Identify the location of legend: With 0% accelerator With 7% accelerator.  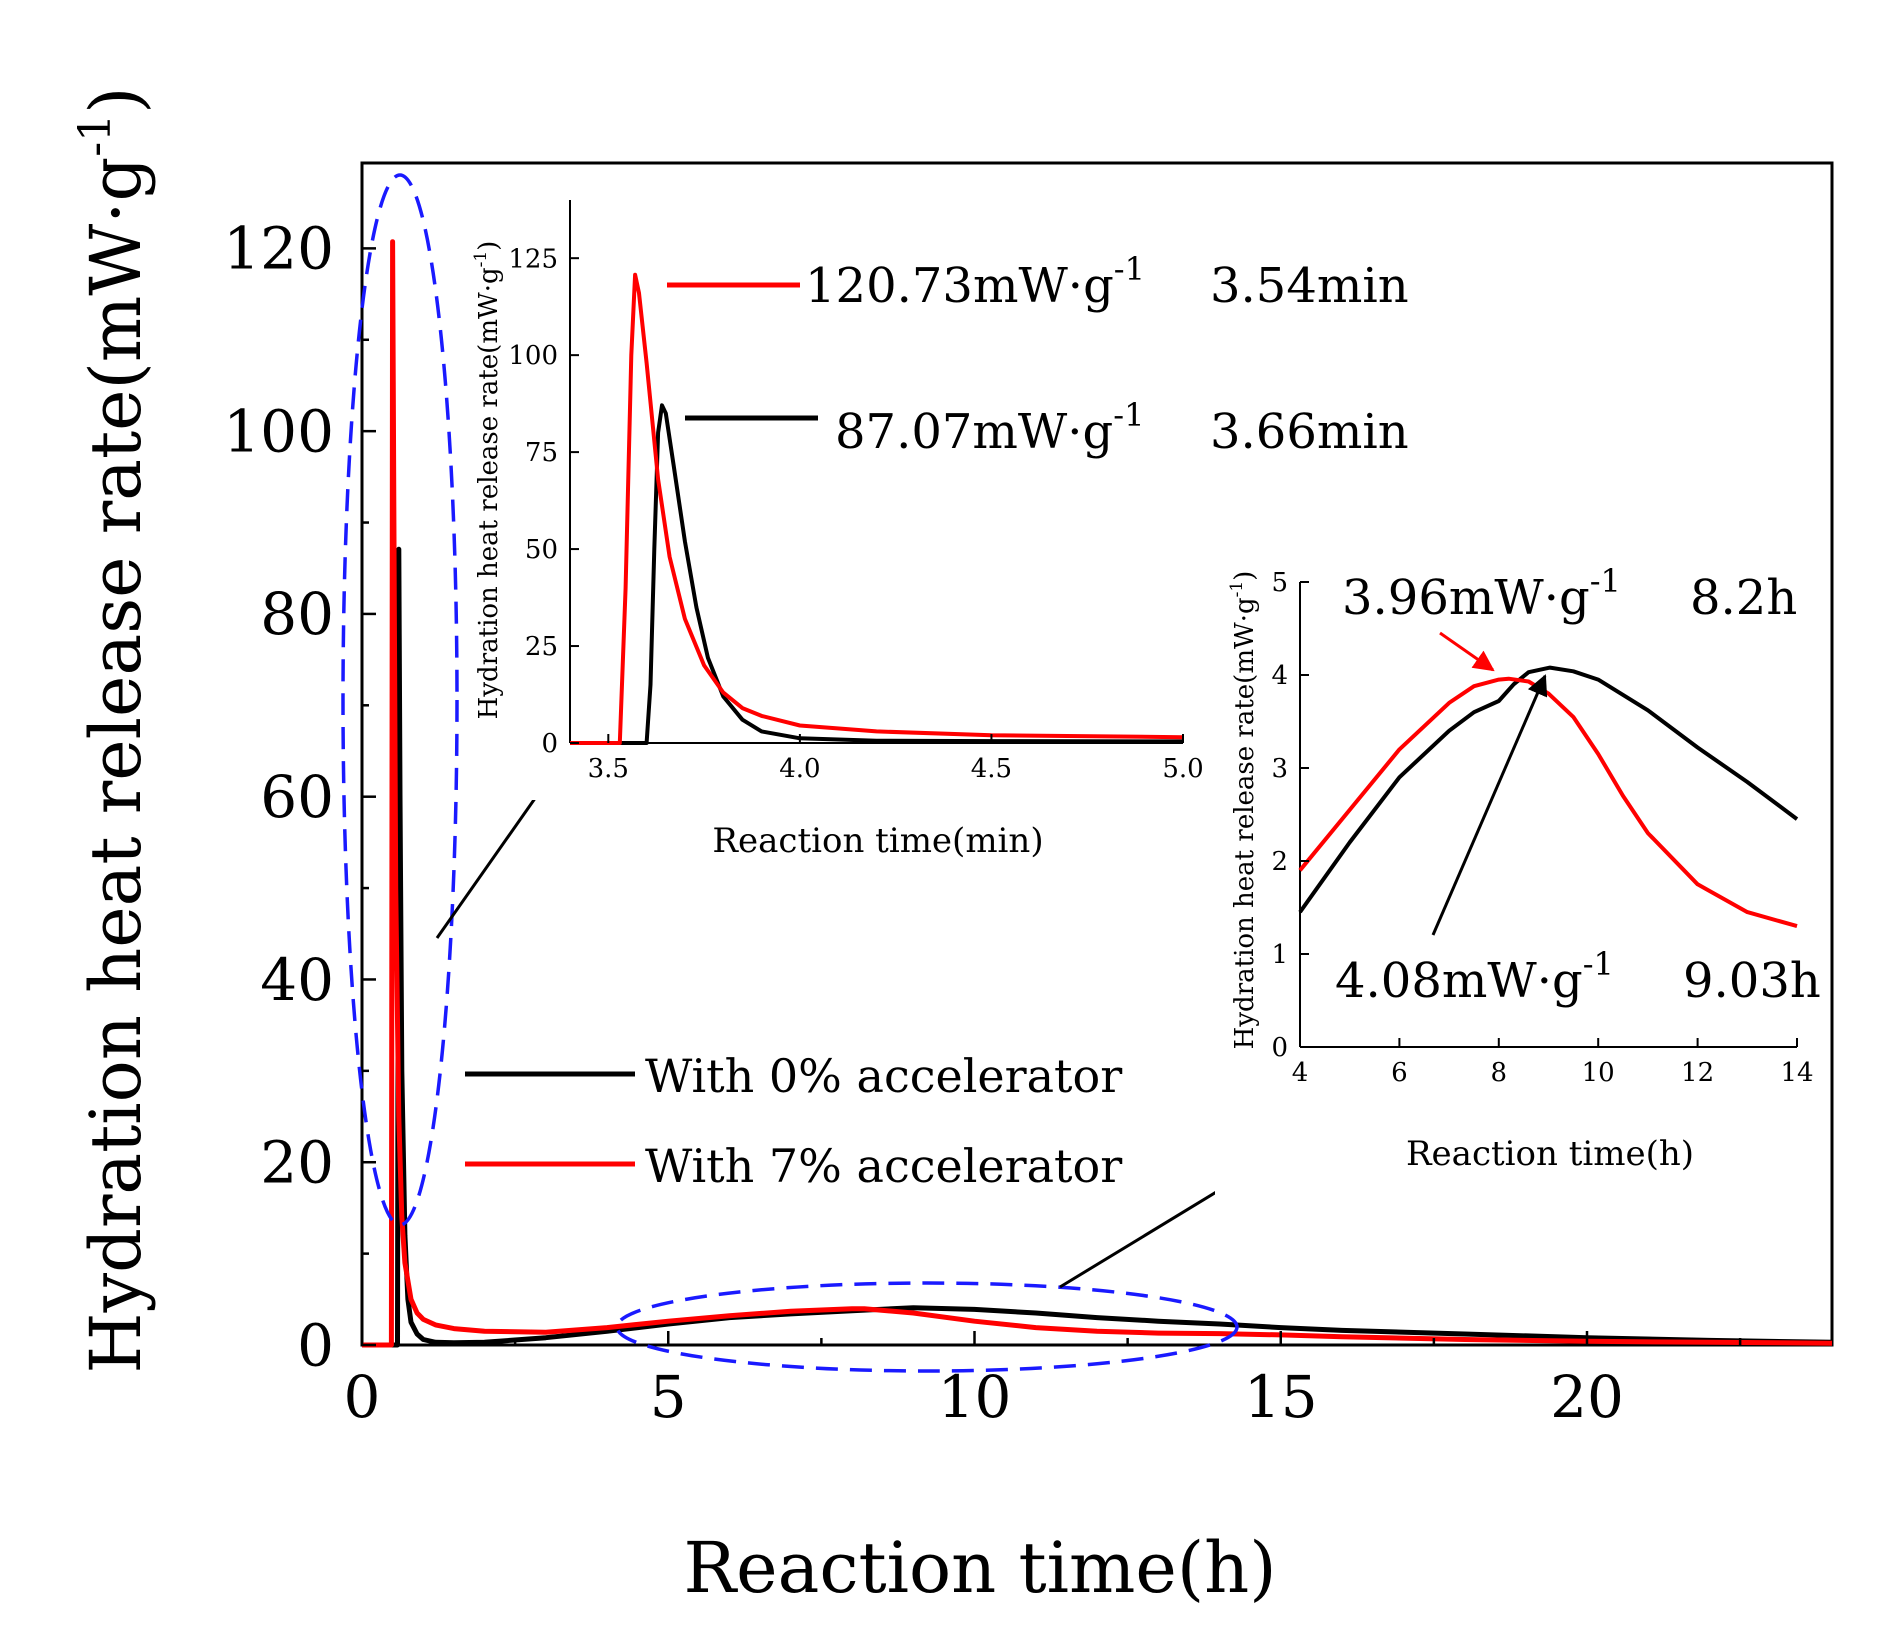
(793, 1121).